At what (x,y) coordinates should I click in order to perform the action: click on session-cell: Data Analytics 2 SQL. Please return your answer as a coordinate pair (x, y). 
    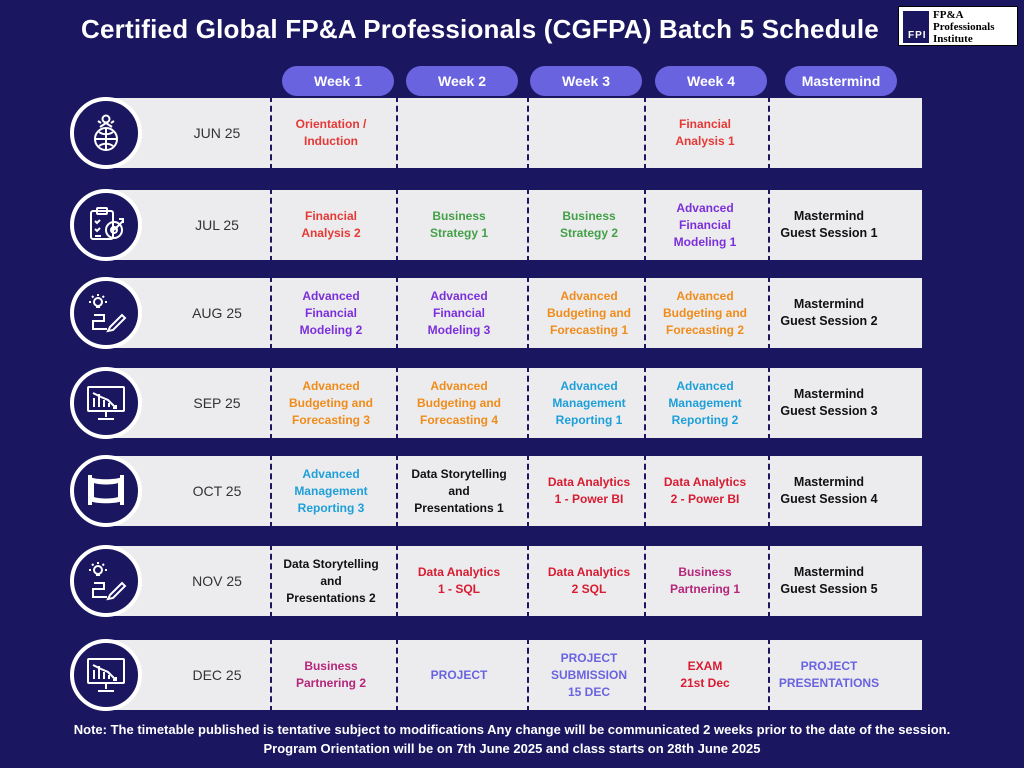
    Looking at the image, I should click on (589, 580).